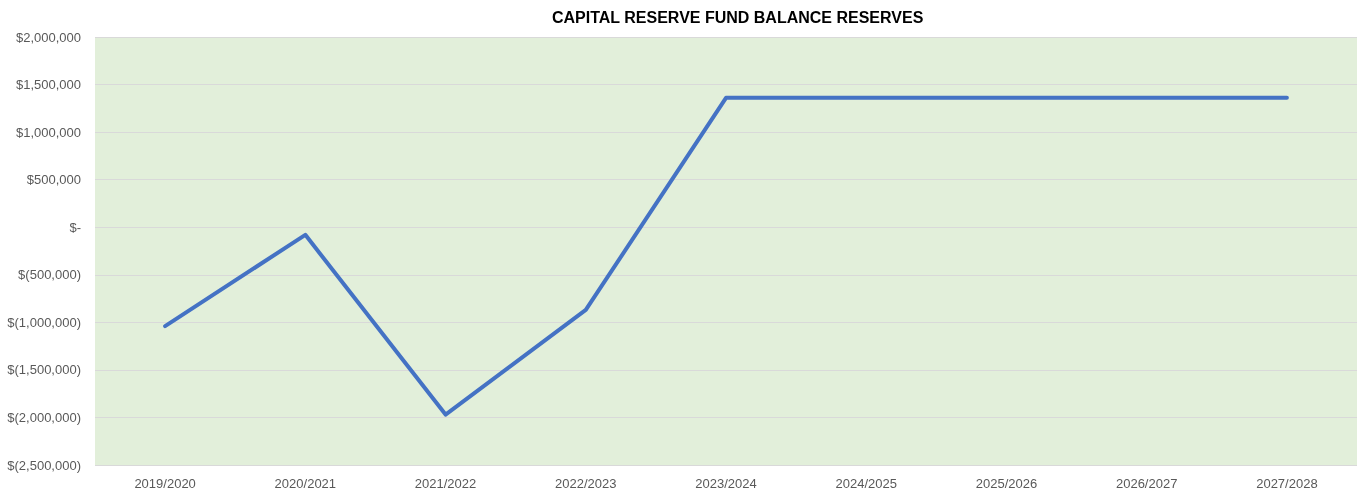 This screenshot has height=499, width=1364. What do you see at coordinates (866, 483) in the screenshot?
I see `x-tick-label: 2024/2025` at bounding box center [866, 483].